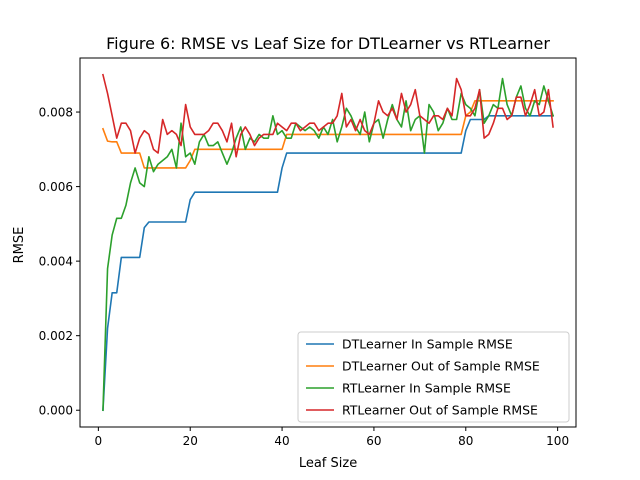 Image resolution: width=640 pixels, height=480 pixels. What do you see at coordinates (373, 441) in the screenshot?
I see `x-tick-label: 60` at bounding box center [373, 441].